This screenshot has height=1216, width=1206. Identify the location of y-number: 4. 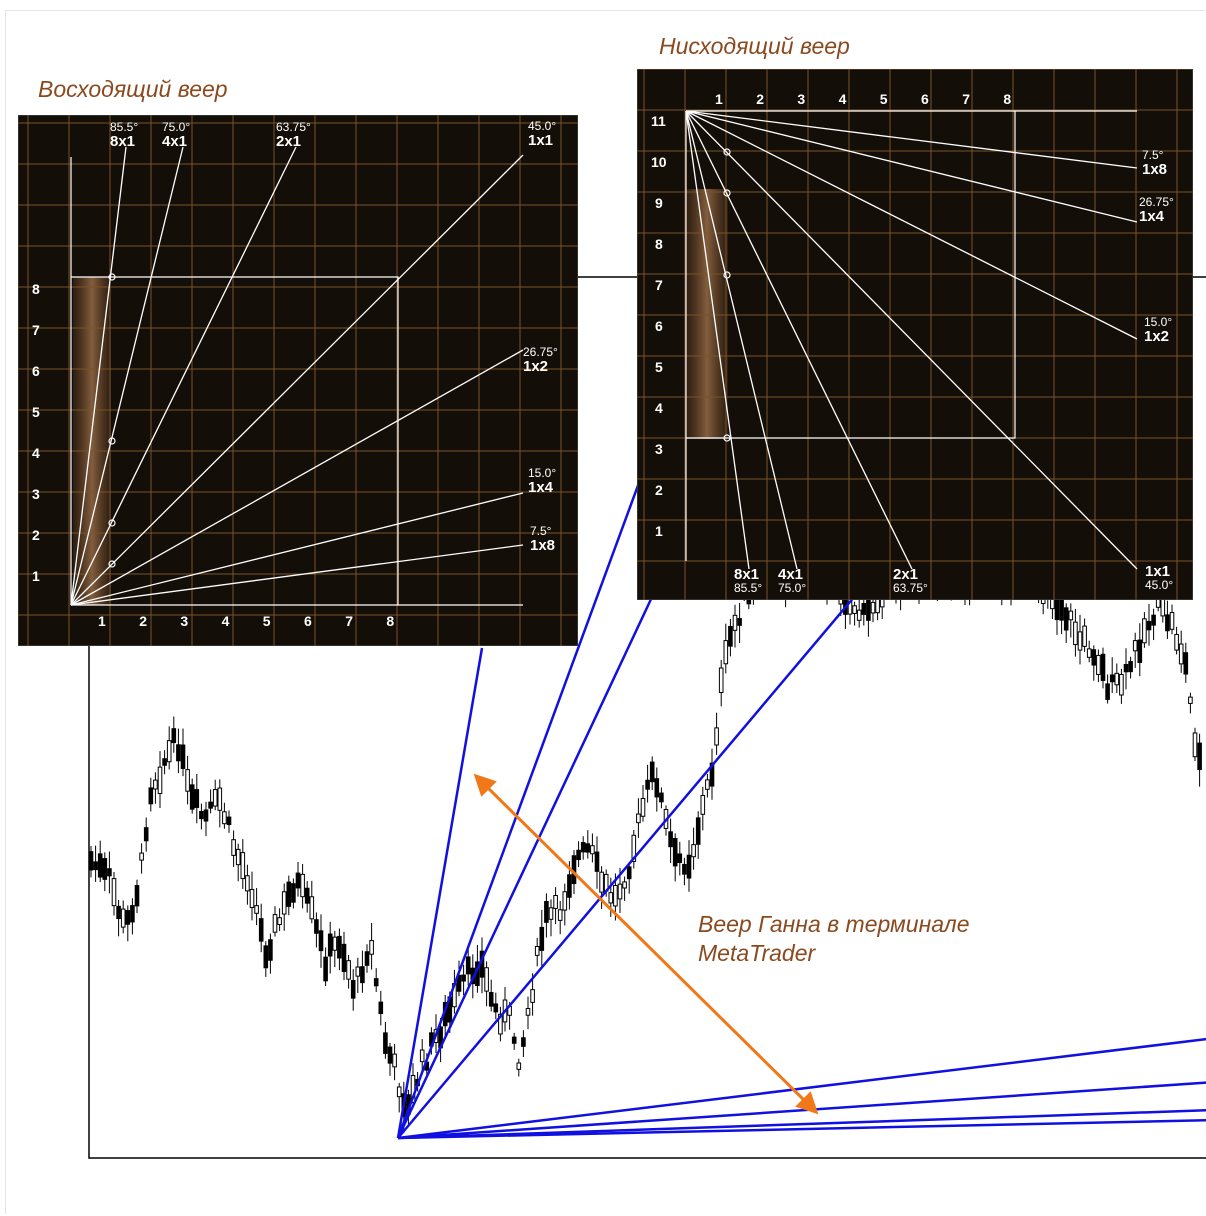
(659, 408).